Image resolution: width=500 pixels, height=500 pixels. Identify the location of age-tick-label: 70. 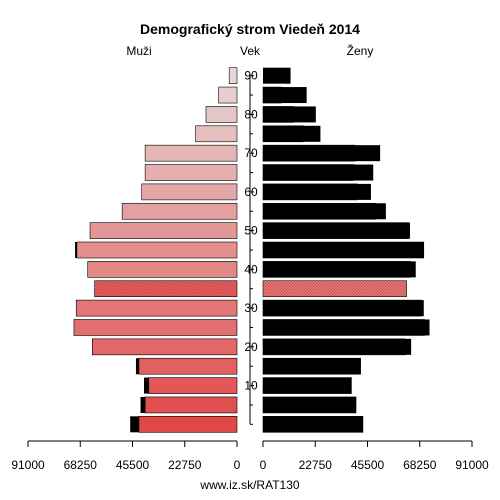
(251, 153).